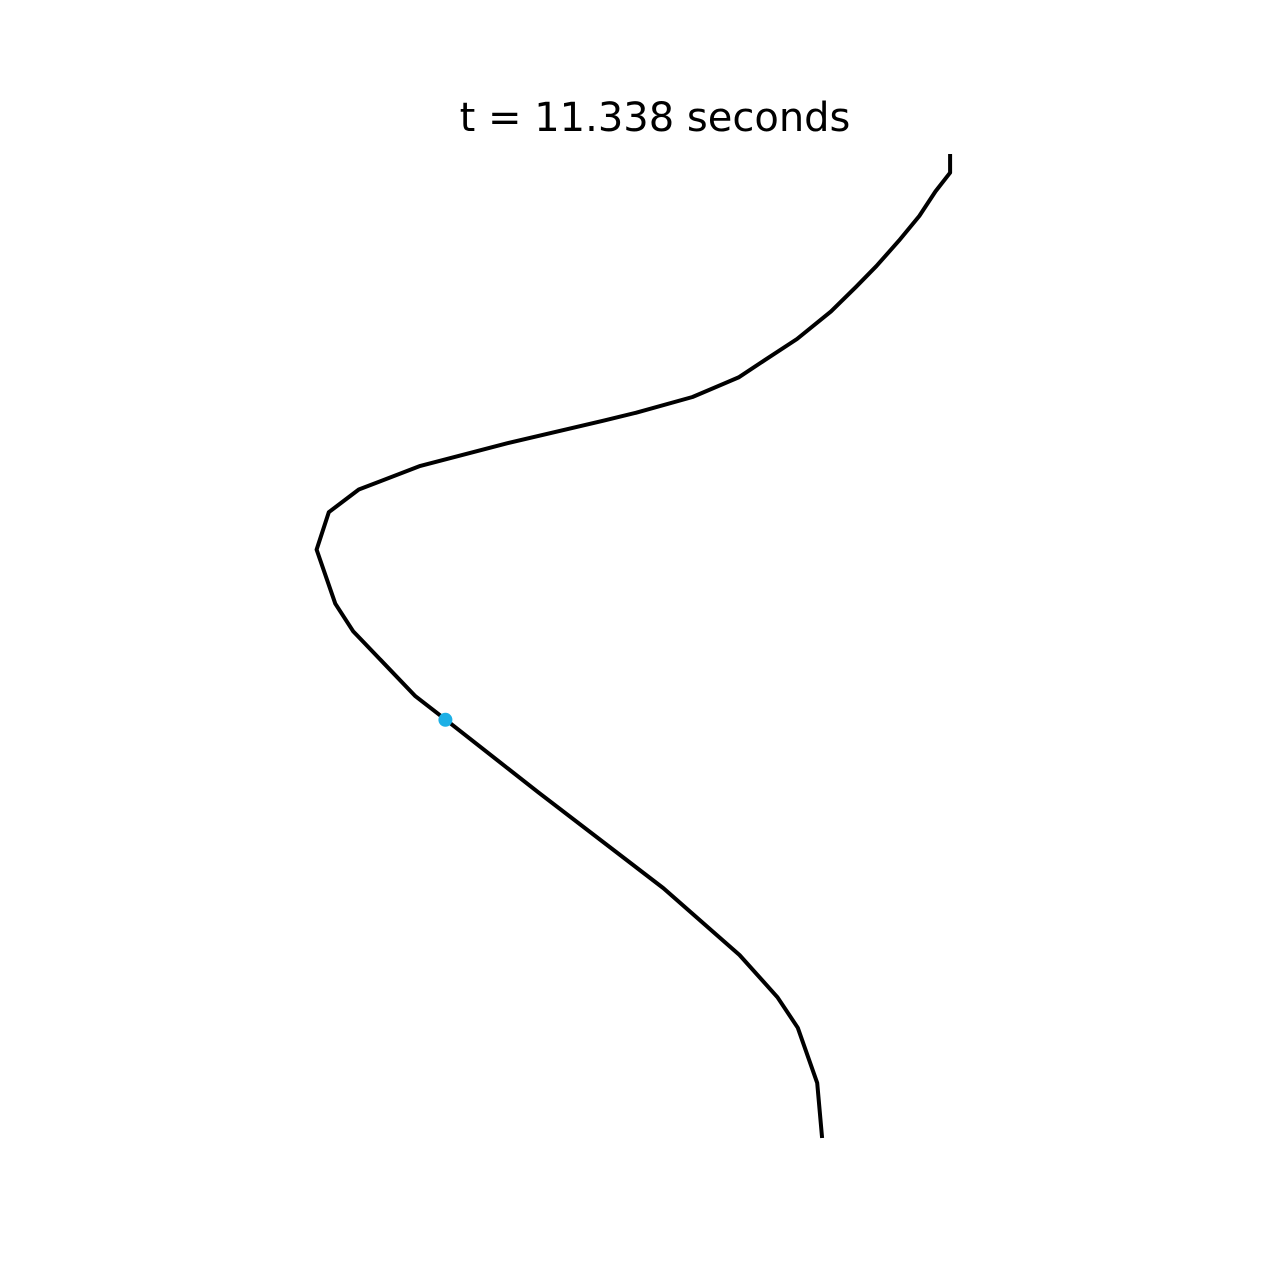 The width and height of the screenshot is (1280, 1280). Describe the element at coordinates (655, 118) in the screenshot. I see `chart-title: t = 11.338 seconds` at that location.